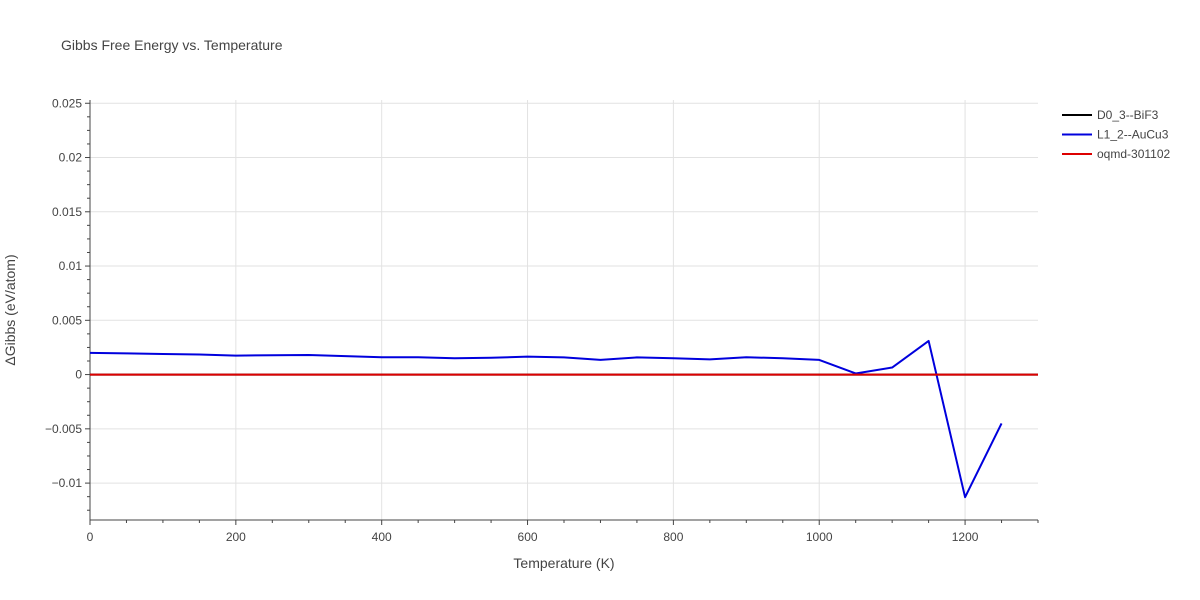 This screenshot has width=1200, height=600. Describe the element at coordinates (382, 537) in the screenshot. I see `x-tick-label: 400` at that location.